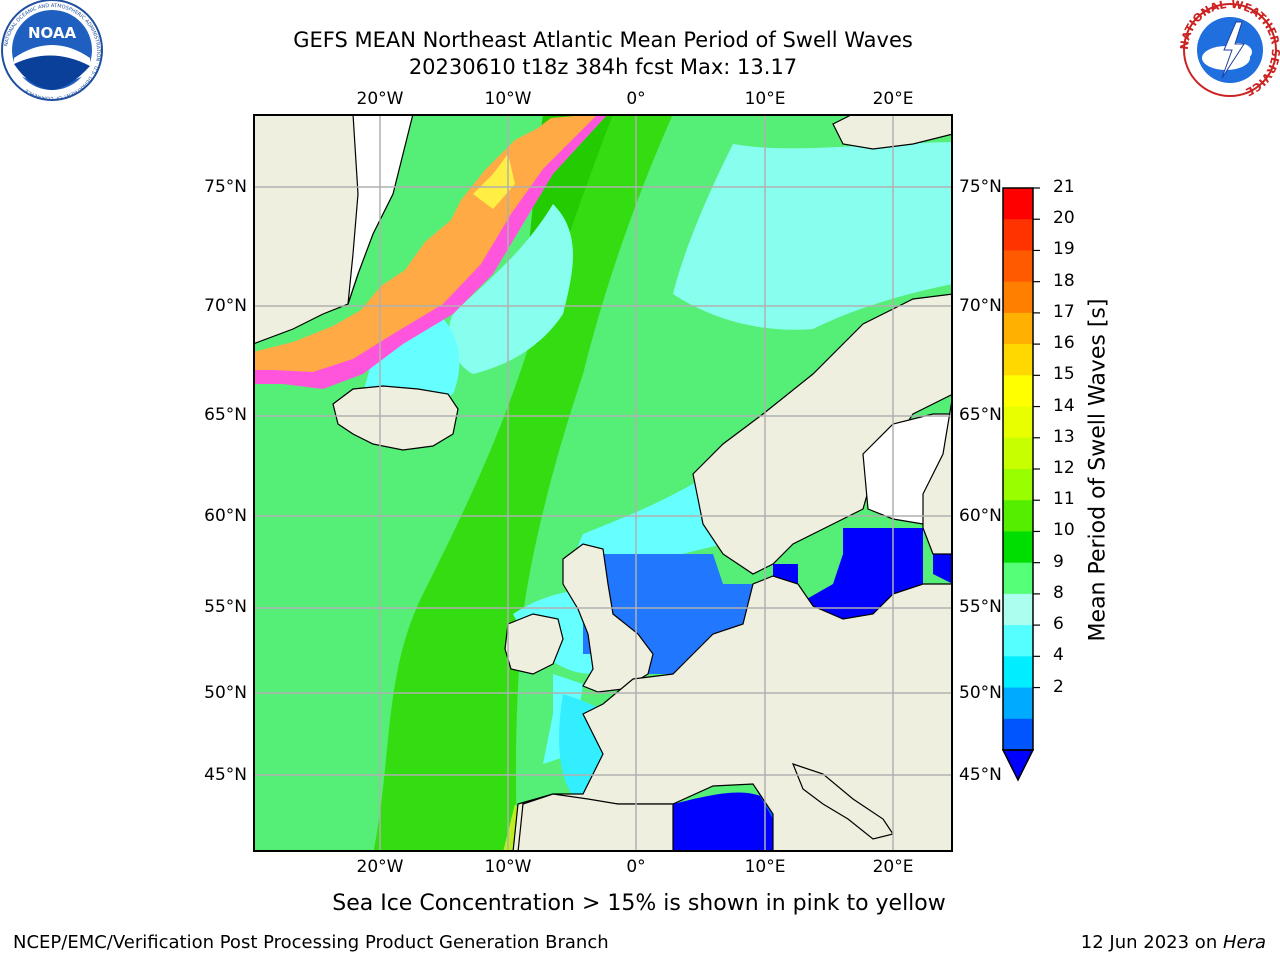 The width and height of the screenshot is (1280, 960). Describe the element at coordinates (937, 474) in the screenshot. I see `finland-russia` at that location.